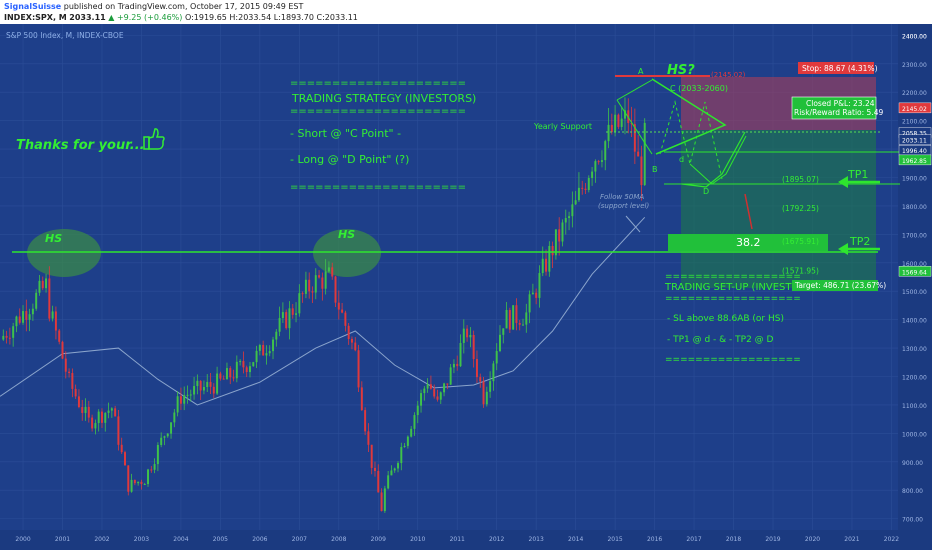 The image size is (932, 550). Describe the element at coordinates (622, 197) in the screenshot. I see `follow-sma-label: Follow 50MA` at that location.